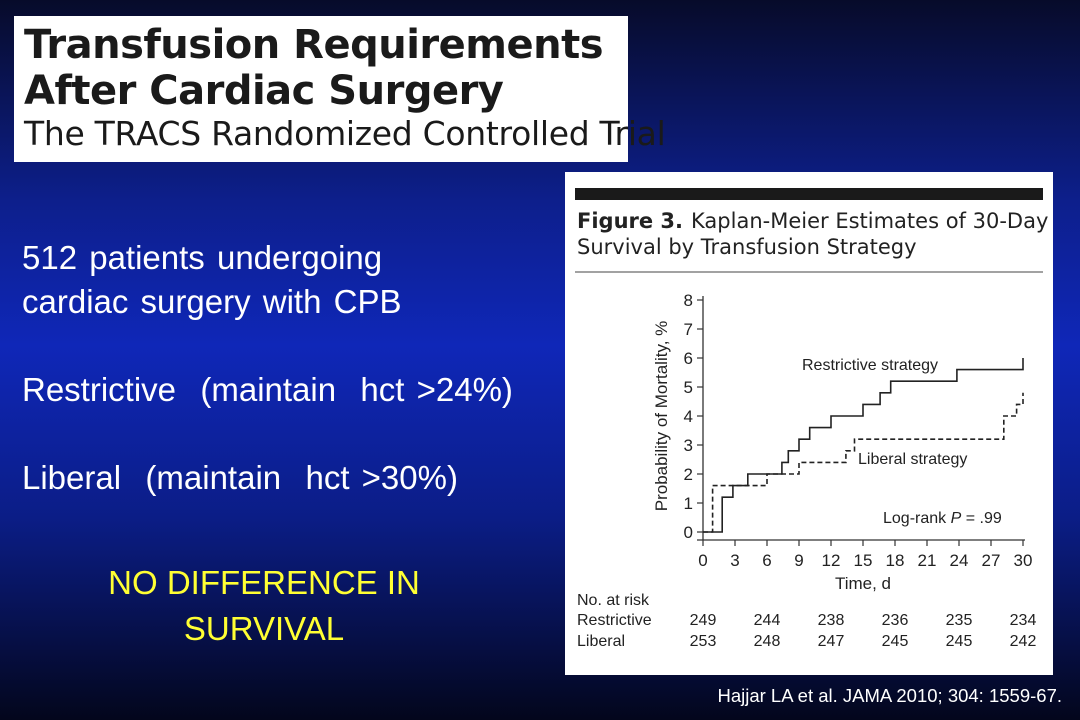  What do you see at coordinates (895, 620) in the screenshot?
I see `risk-value: 236` at bounding box center [895, 620].